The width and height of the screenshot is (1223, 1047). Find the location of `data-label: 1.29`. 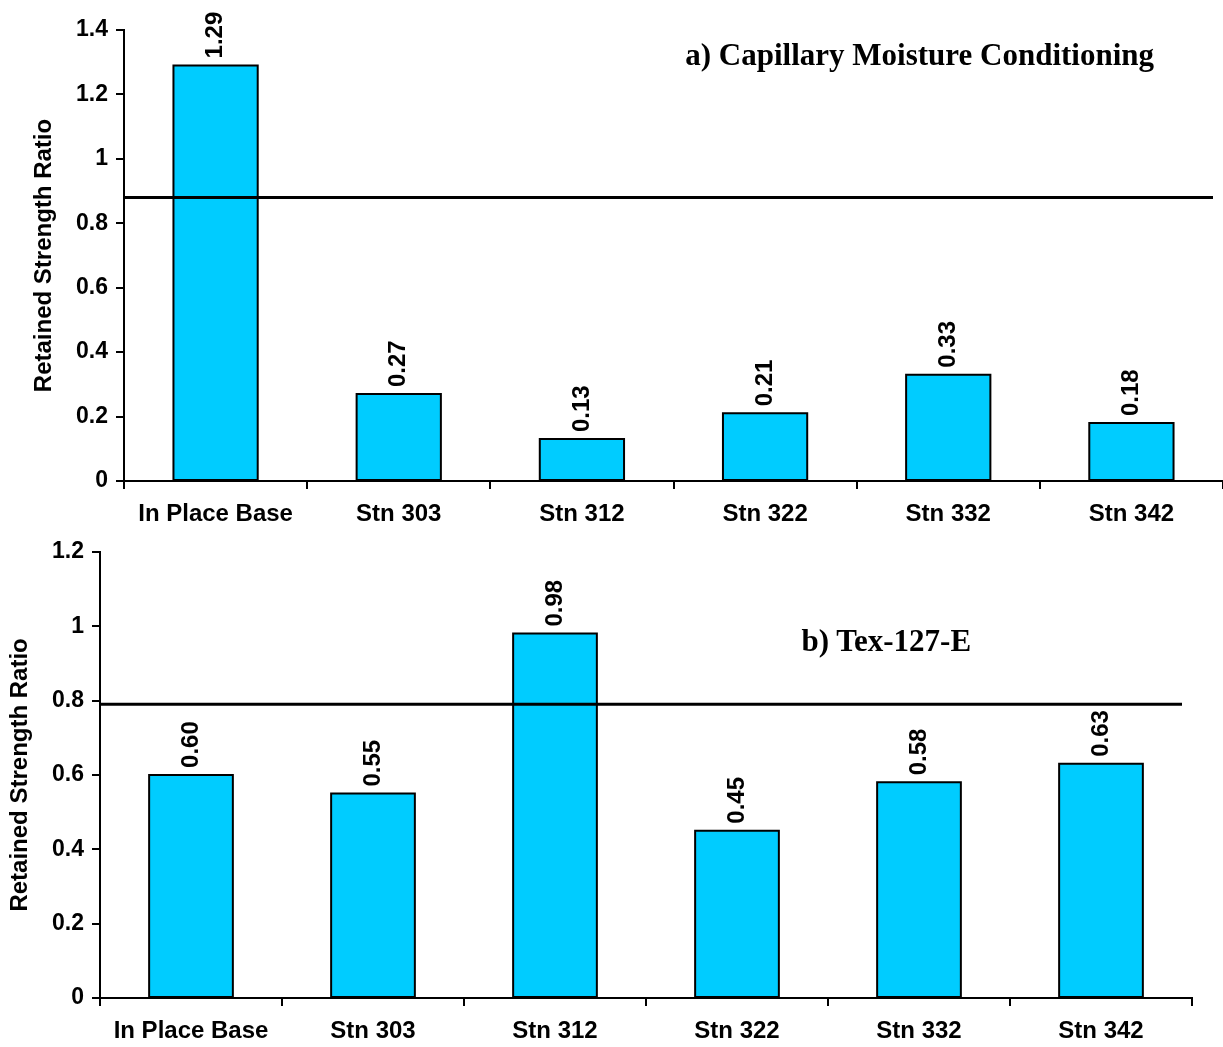

data-label: 1.29 is located at coordinates (214, 35).